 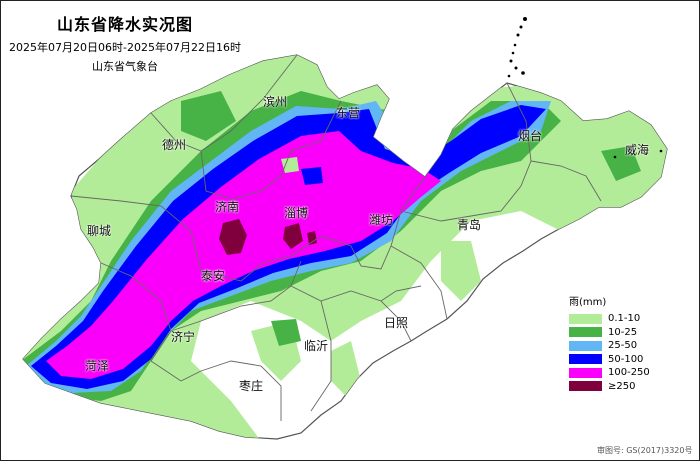 What do you see at coordinates (381, 220) in the screenshot?
I see `city-label-weifang: 潍坊` at bounding box center [381, 220].